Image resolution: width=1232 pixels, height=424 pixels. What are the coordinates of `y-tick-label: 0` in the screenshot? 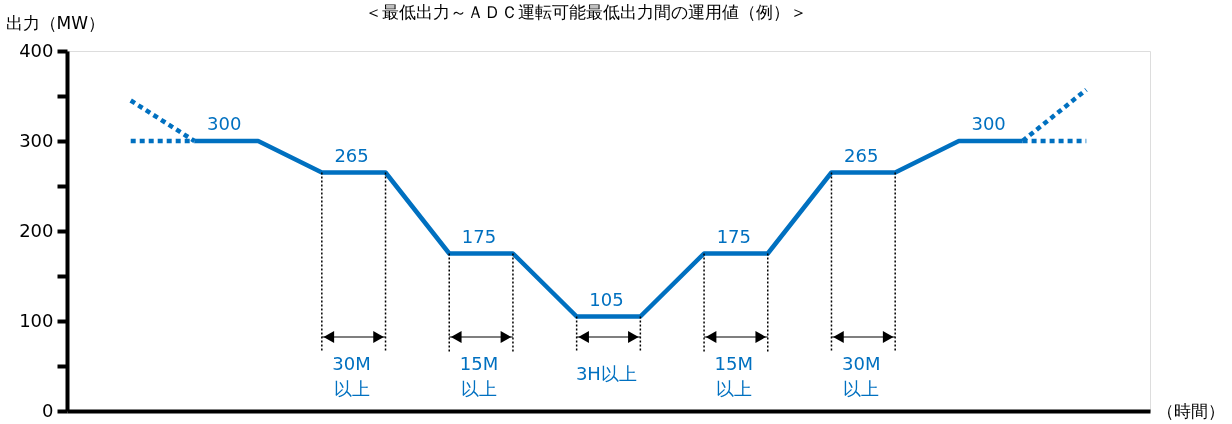 It's located at (48, 410).